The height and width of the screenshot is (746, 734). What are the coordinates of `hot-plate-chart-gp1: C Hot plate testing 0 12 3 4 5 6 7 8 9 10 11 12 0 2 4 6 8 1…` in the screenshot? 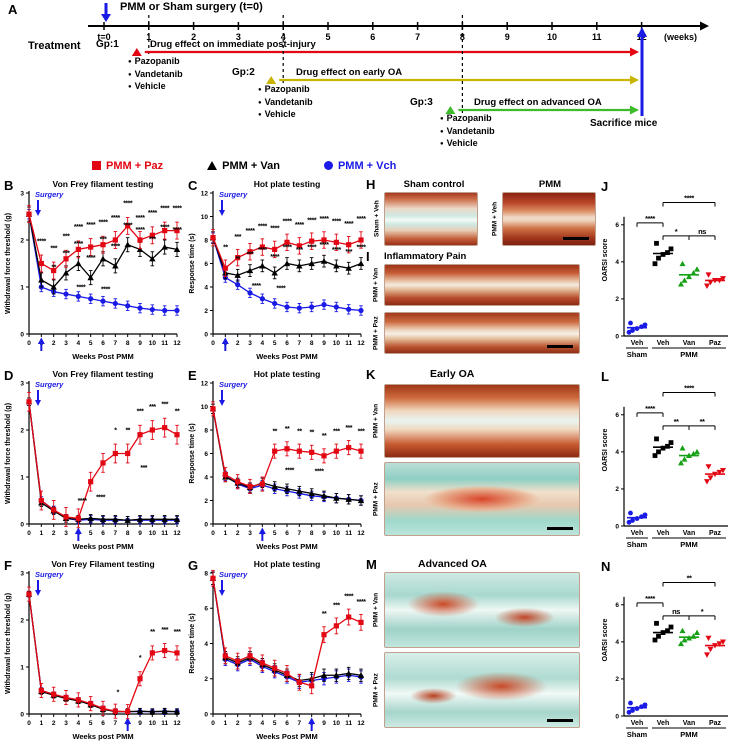 It's located at (276, 270).